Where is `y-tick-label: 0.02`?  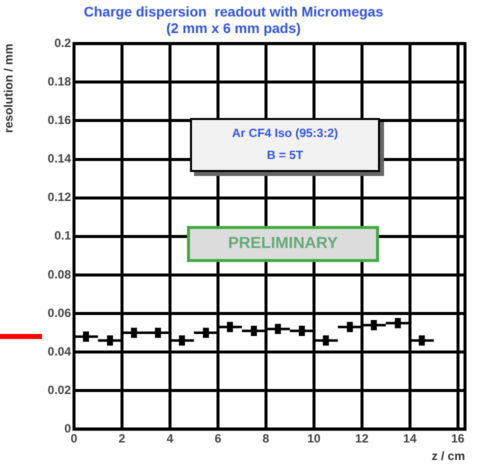 y-tick-label: 0.02 is located at coordinates (60, 389).